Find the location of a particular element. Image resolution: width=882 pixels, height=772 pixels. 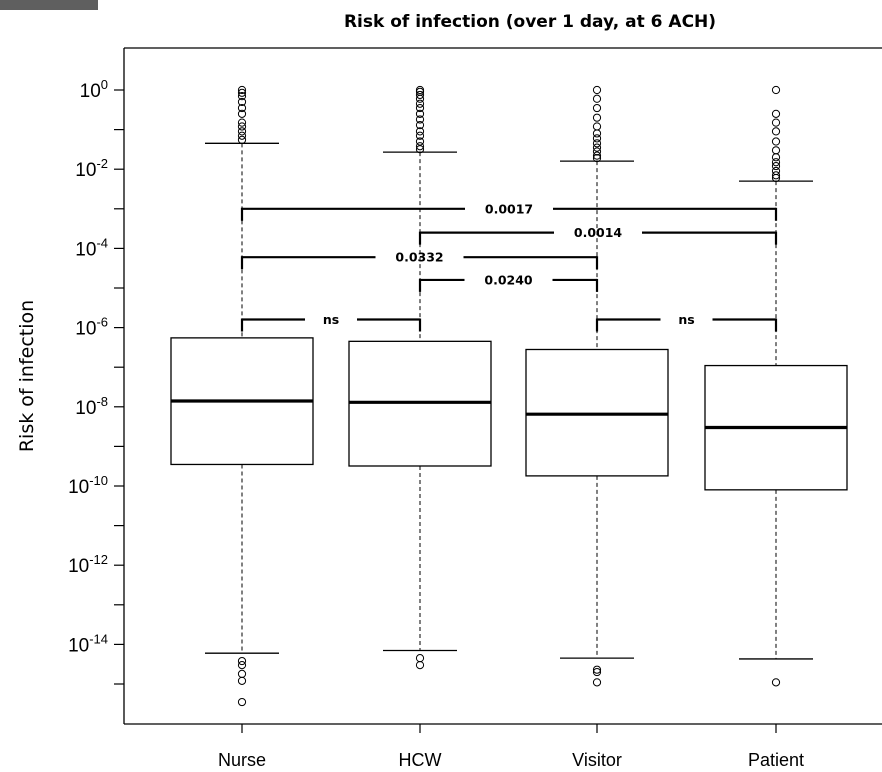

y-tick-label: 10⁰ is located at coordinates (94, 89).